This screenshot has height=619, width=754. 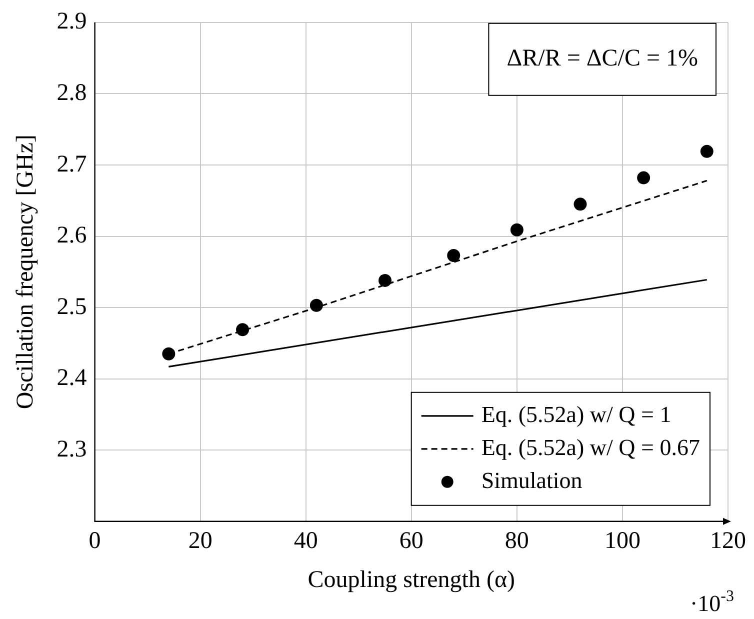 What do you see at coordinates (71, 449) in the screenshot?
I see `y-tick-label: 2.3` at bounding box center [71, 449].